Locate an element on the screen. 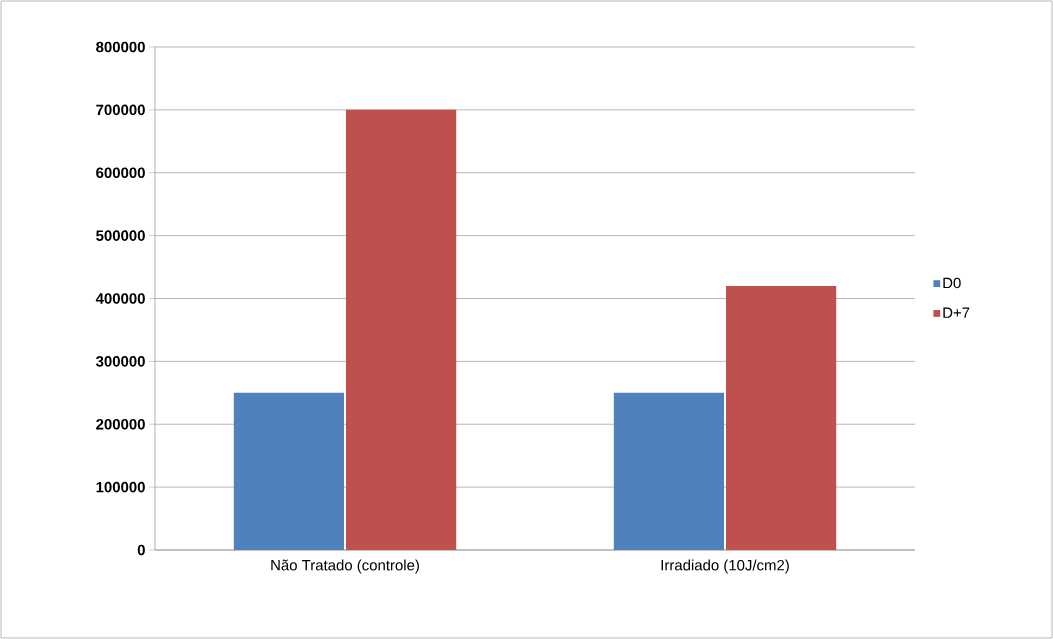 This screenshot has width=1053, height=639. y-tick-label: 500000 is located at coordinates (120, 235).